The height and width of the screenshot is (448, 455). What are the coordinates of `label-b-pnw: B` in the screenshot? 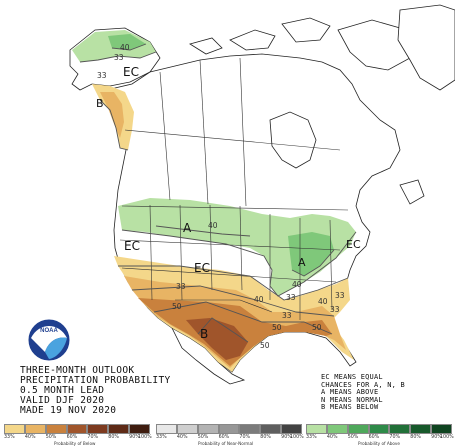 It's located at (100, 103).